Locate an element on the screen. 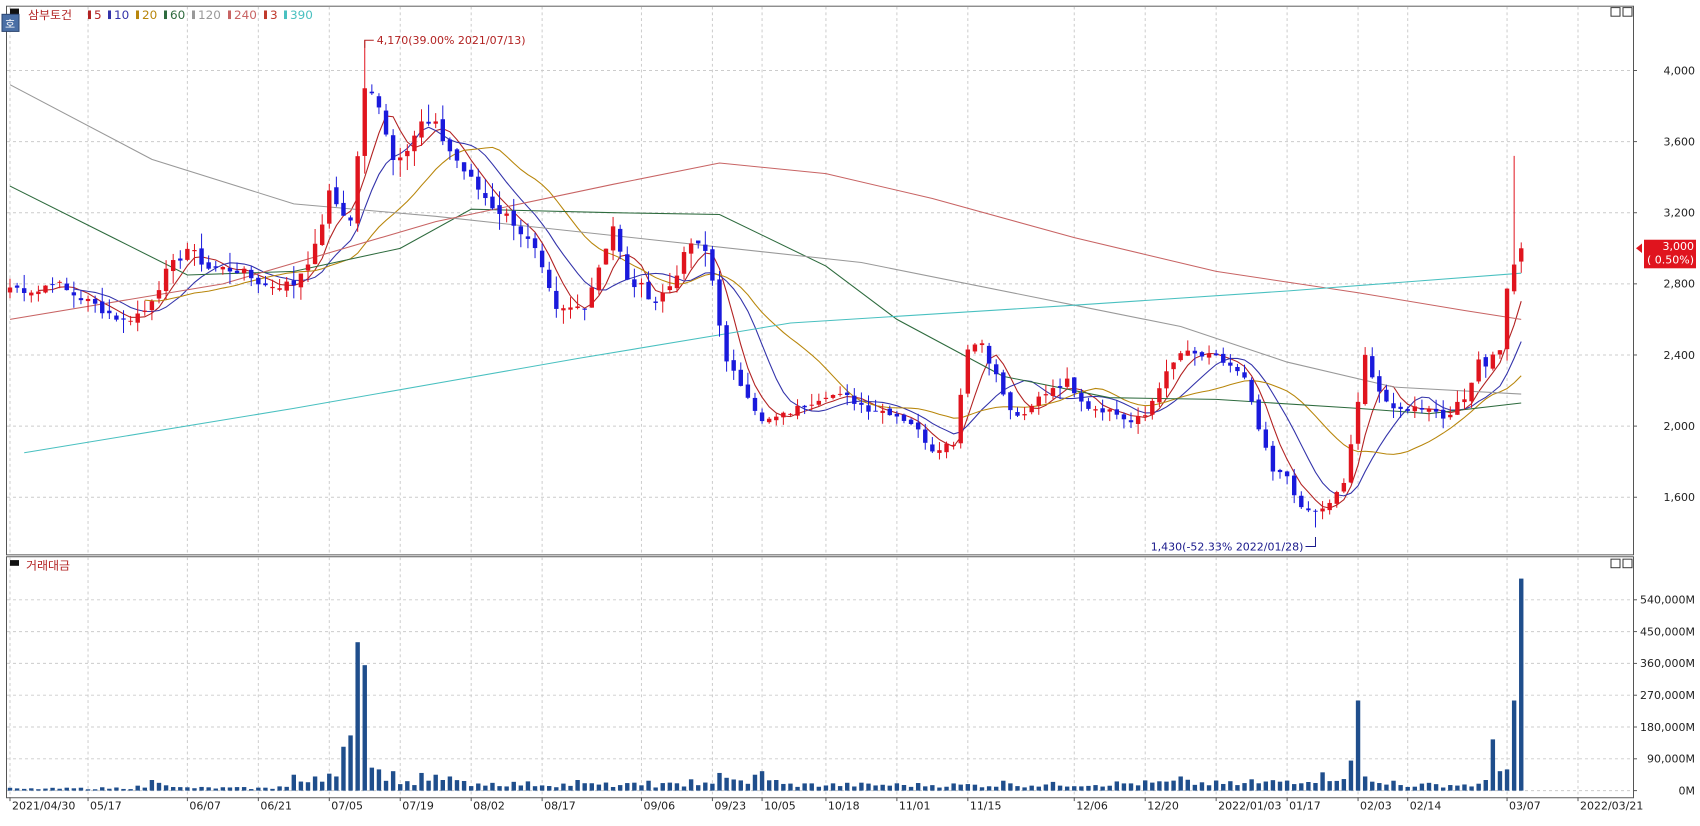 This screenshot has width=1700, height=826. volume-panel-close-button is located at coordinates (1627, 563).